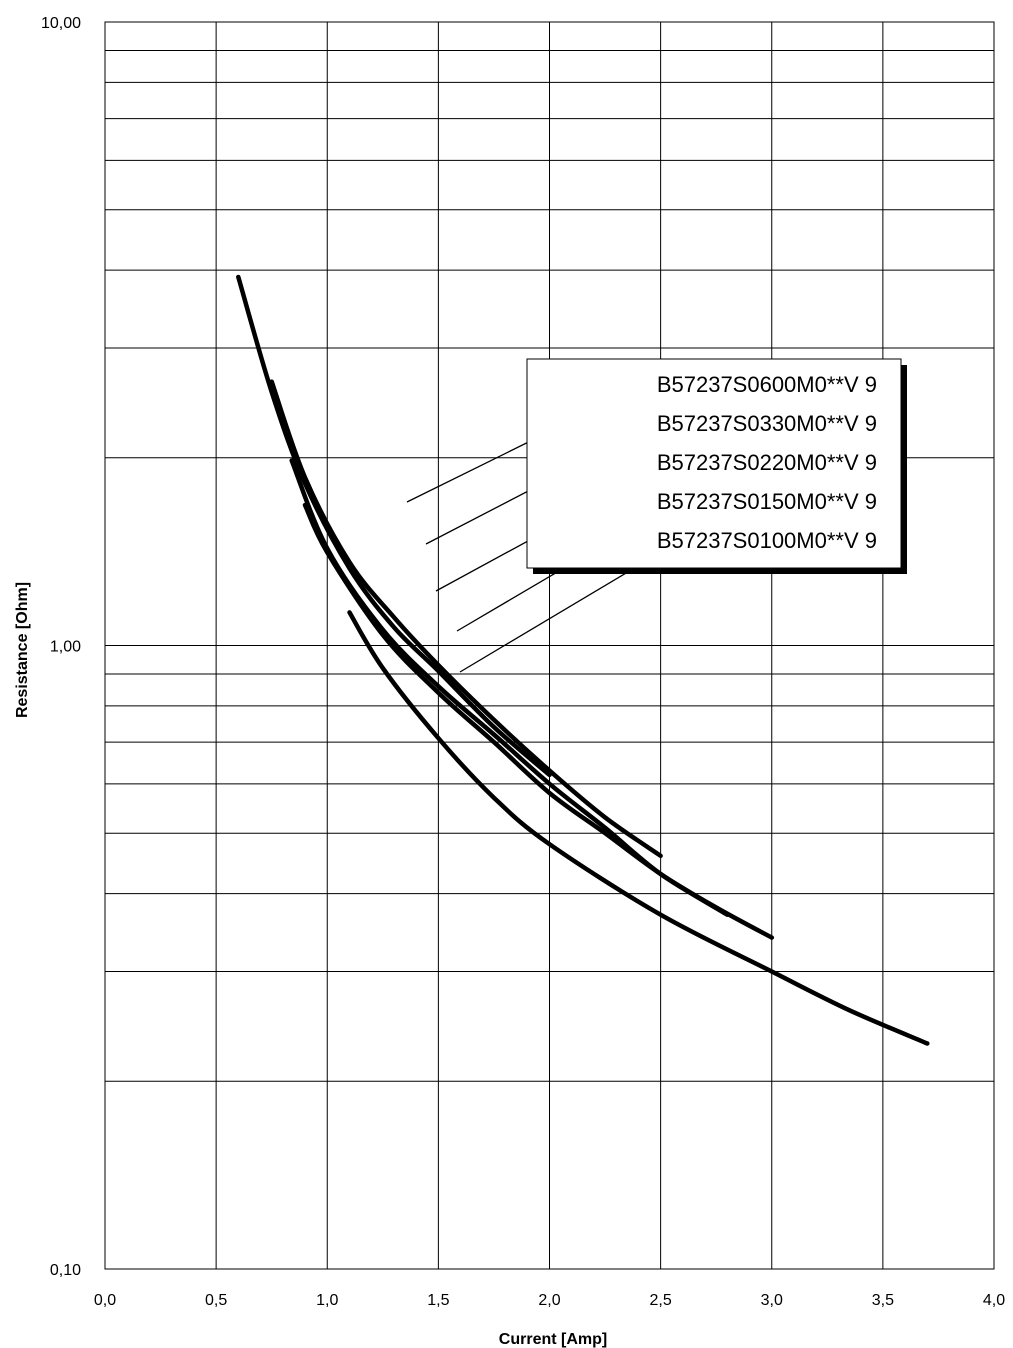  I want to click on legend-entry: B57237S0150M0**V 9, so click(767, 501).